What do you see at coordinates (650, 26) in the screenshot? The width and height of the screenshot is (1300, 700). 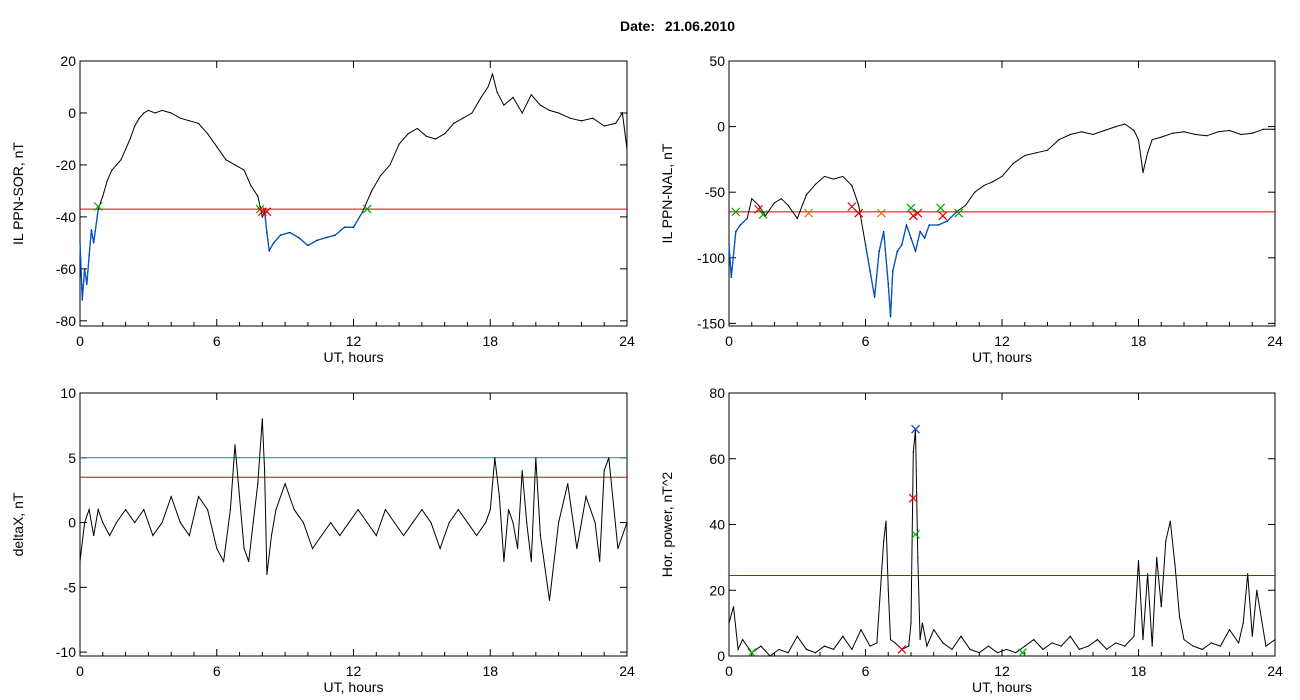 I see `page-title: Date: 21.06.2010` at bounding box center [650, 26].